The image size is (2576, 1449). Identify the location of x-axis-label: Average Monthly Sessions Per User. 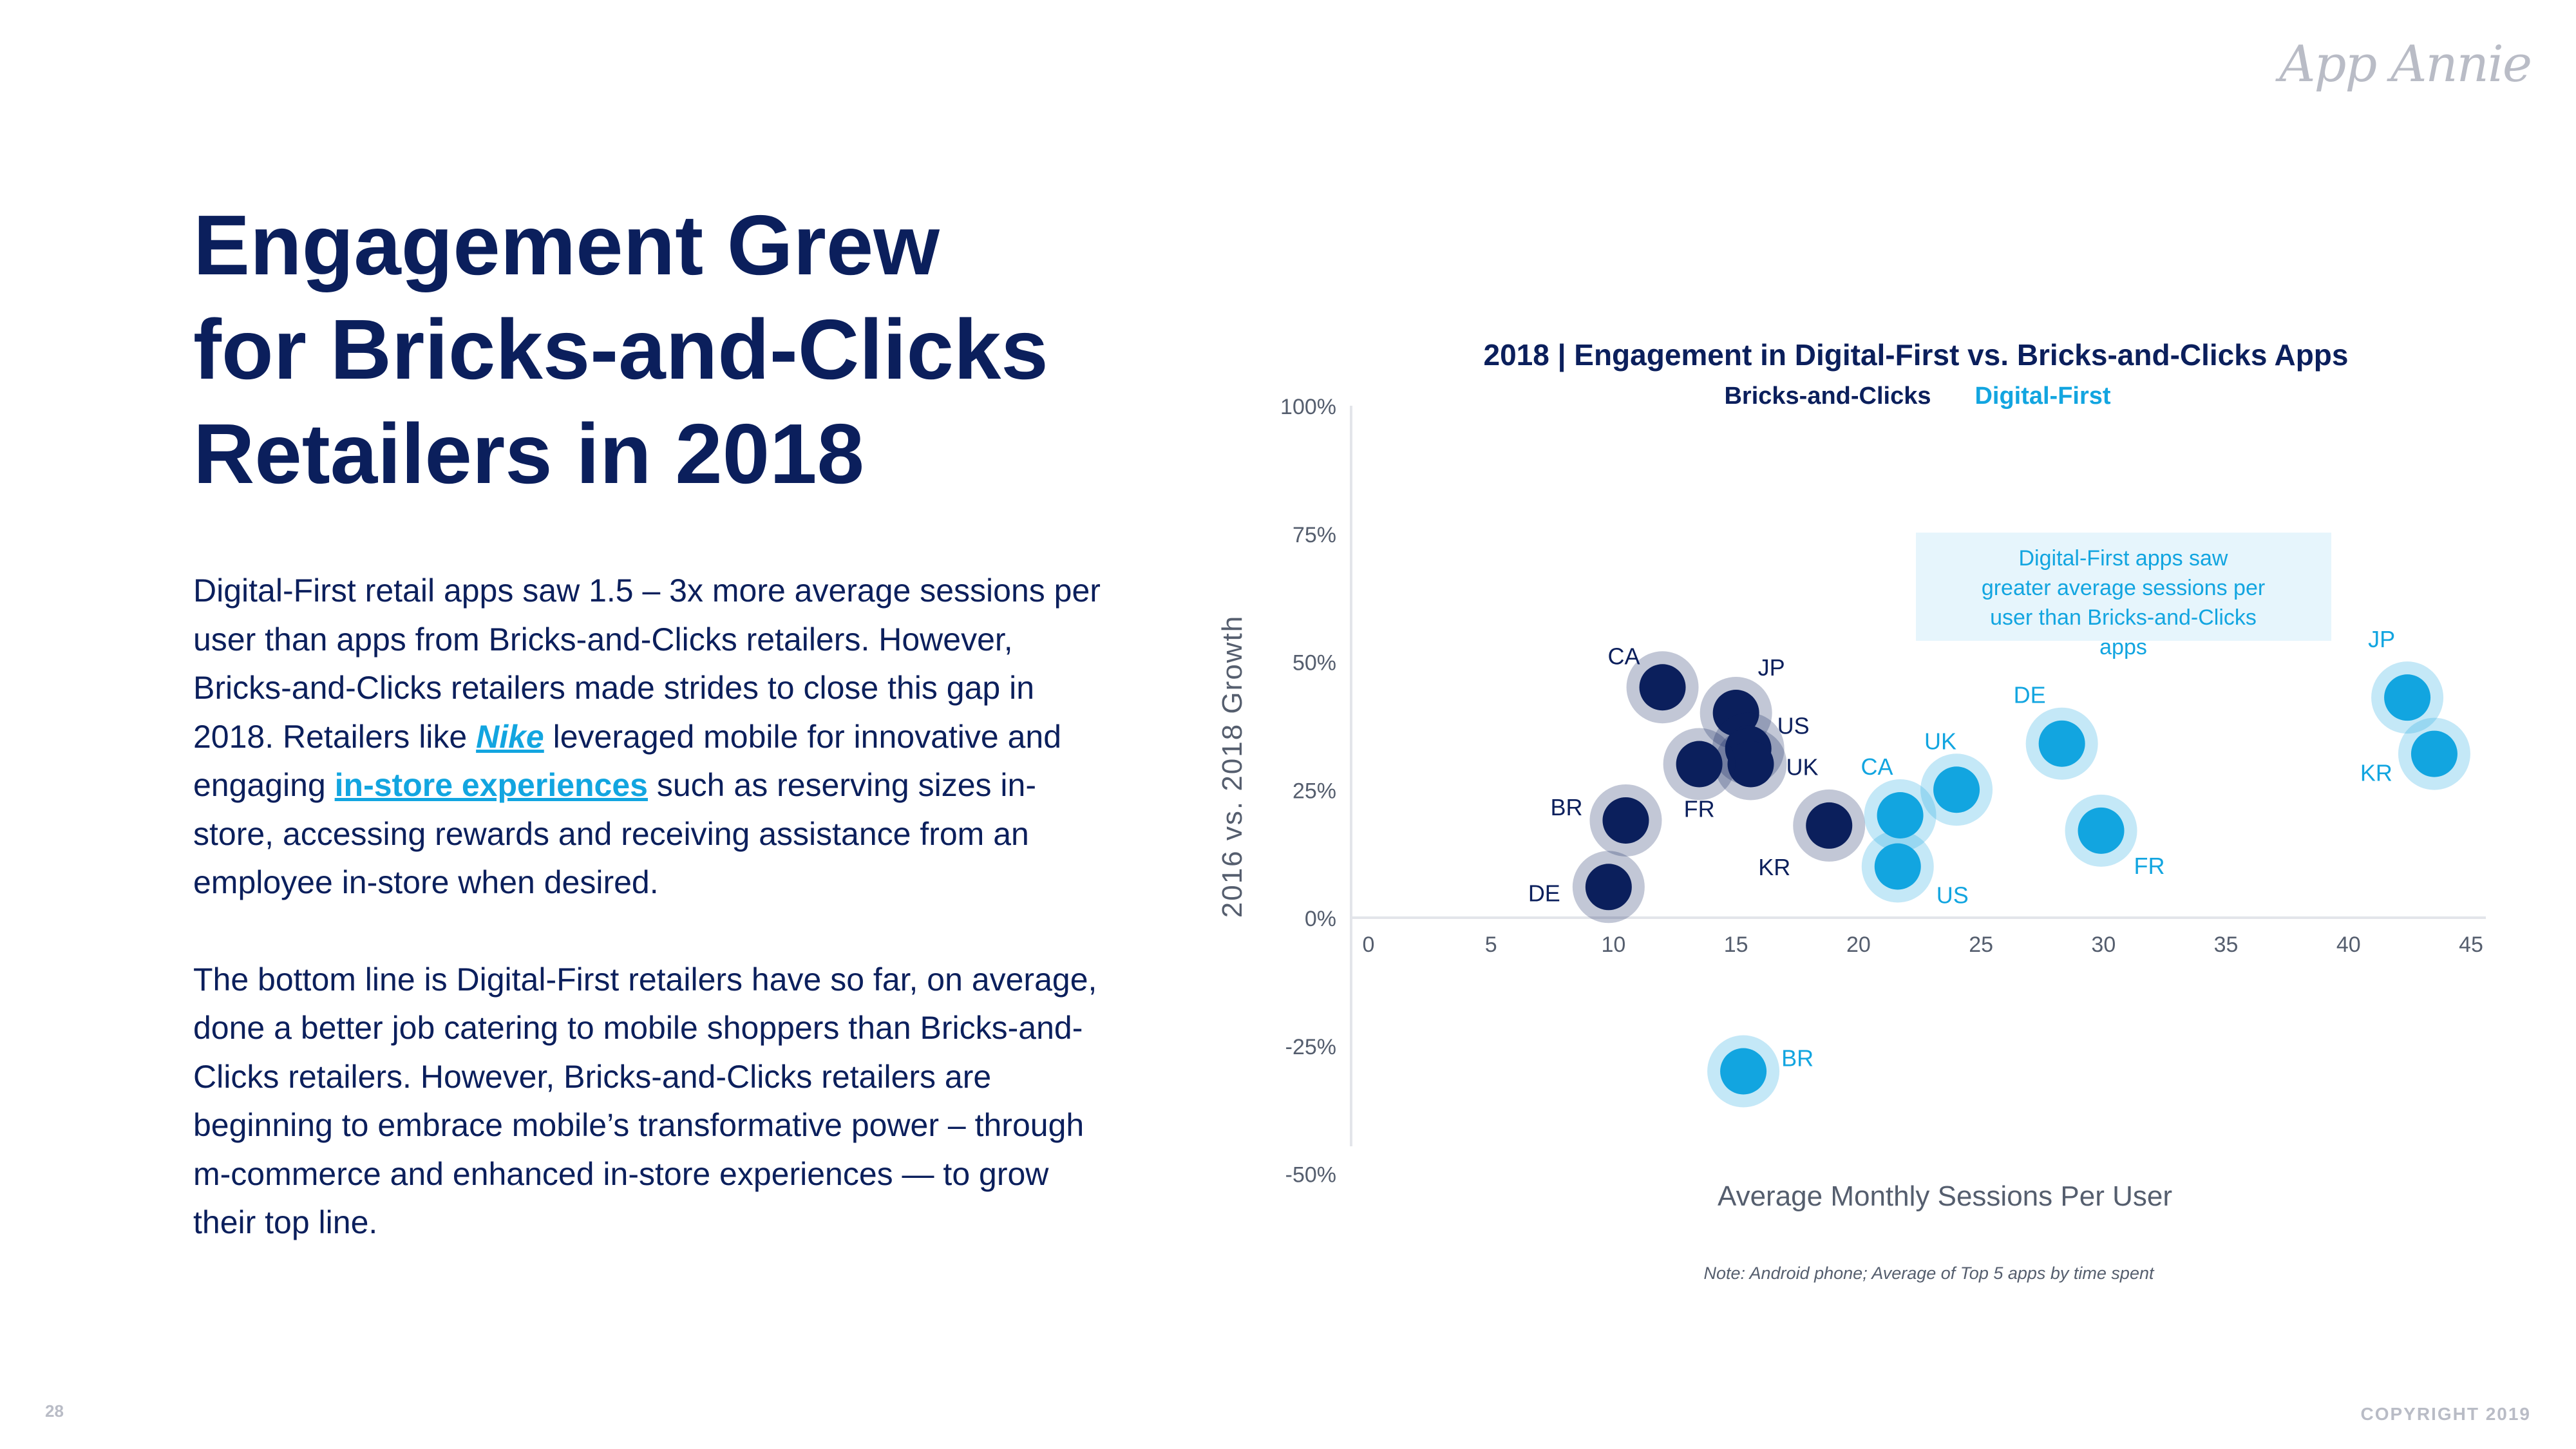
(1945, 1196).